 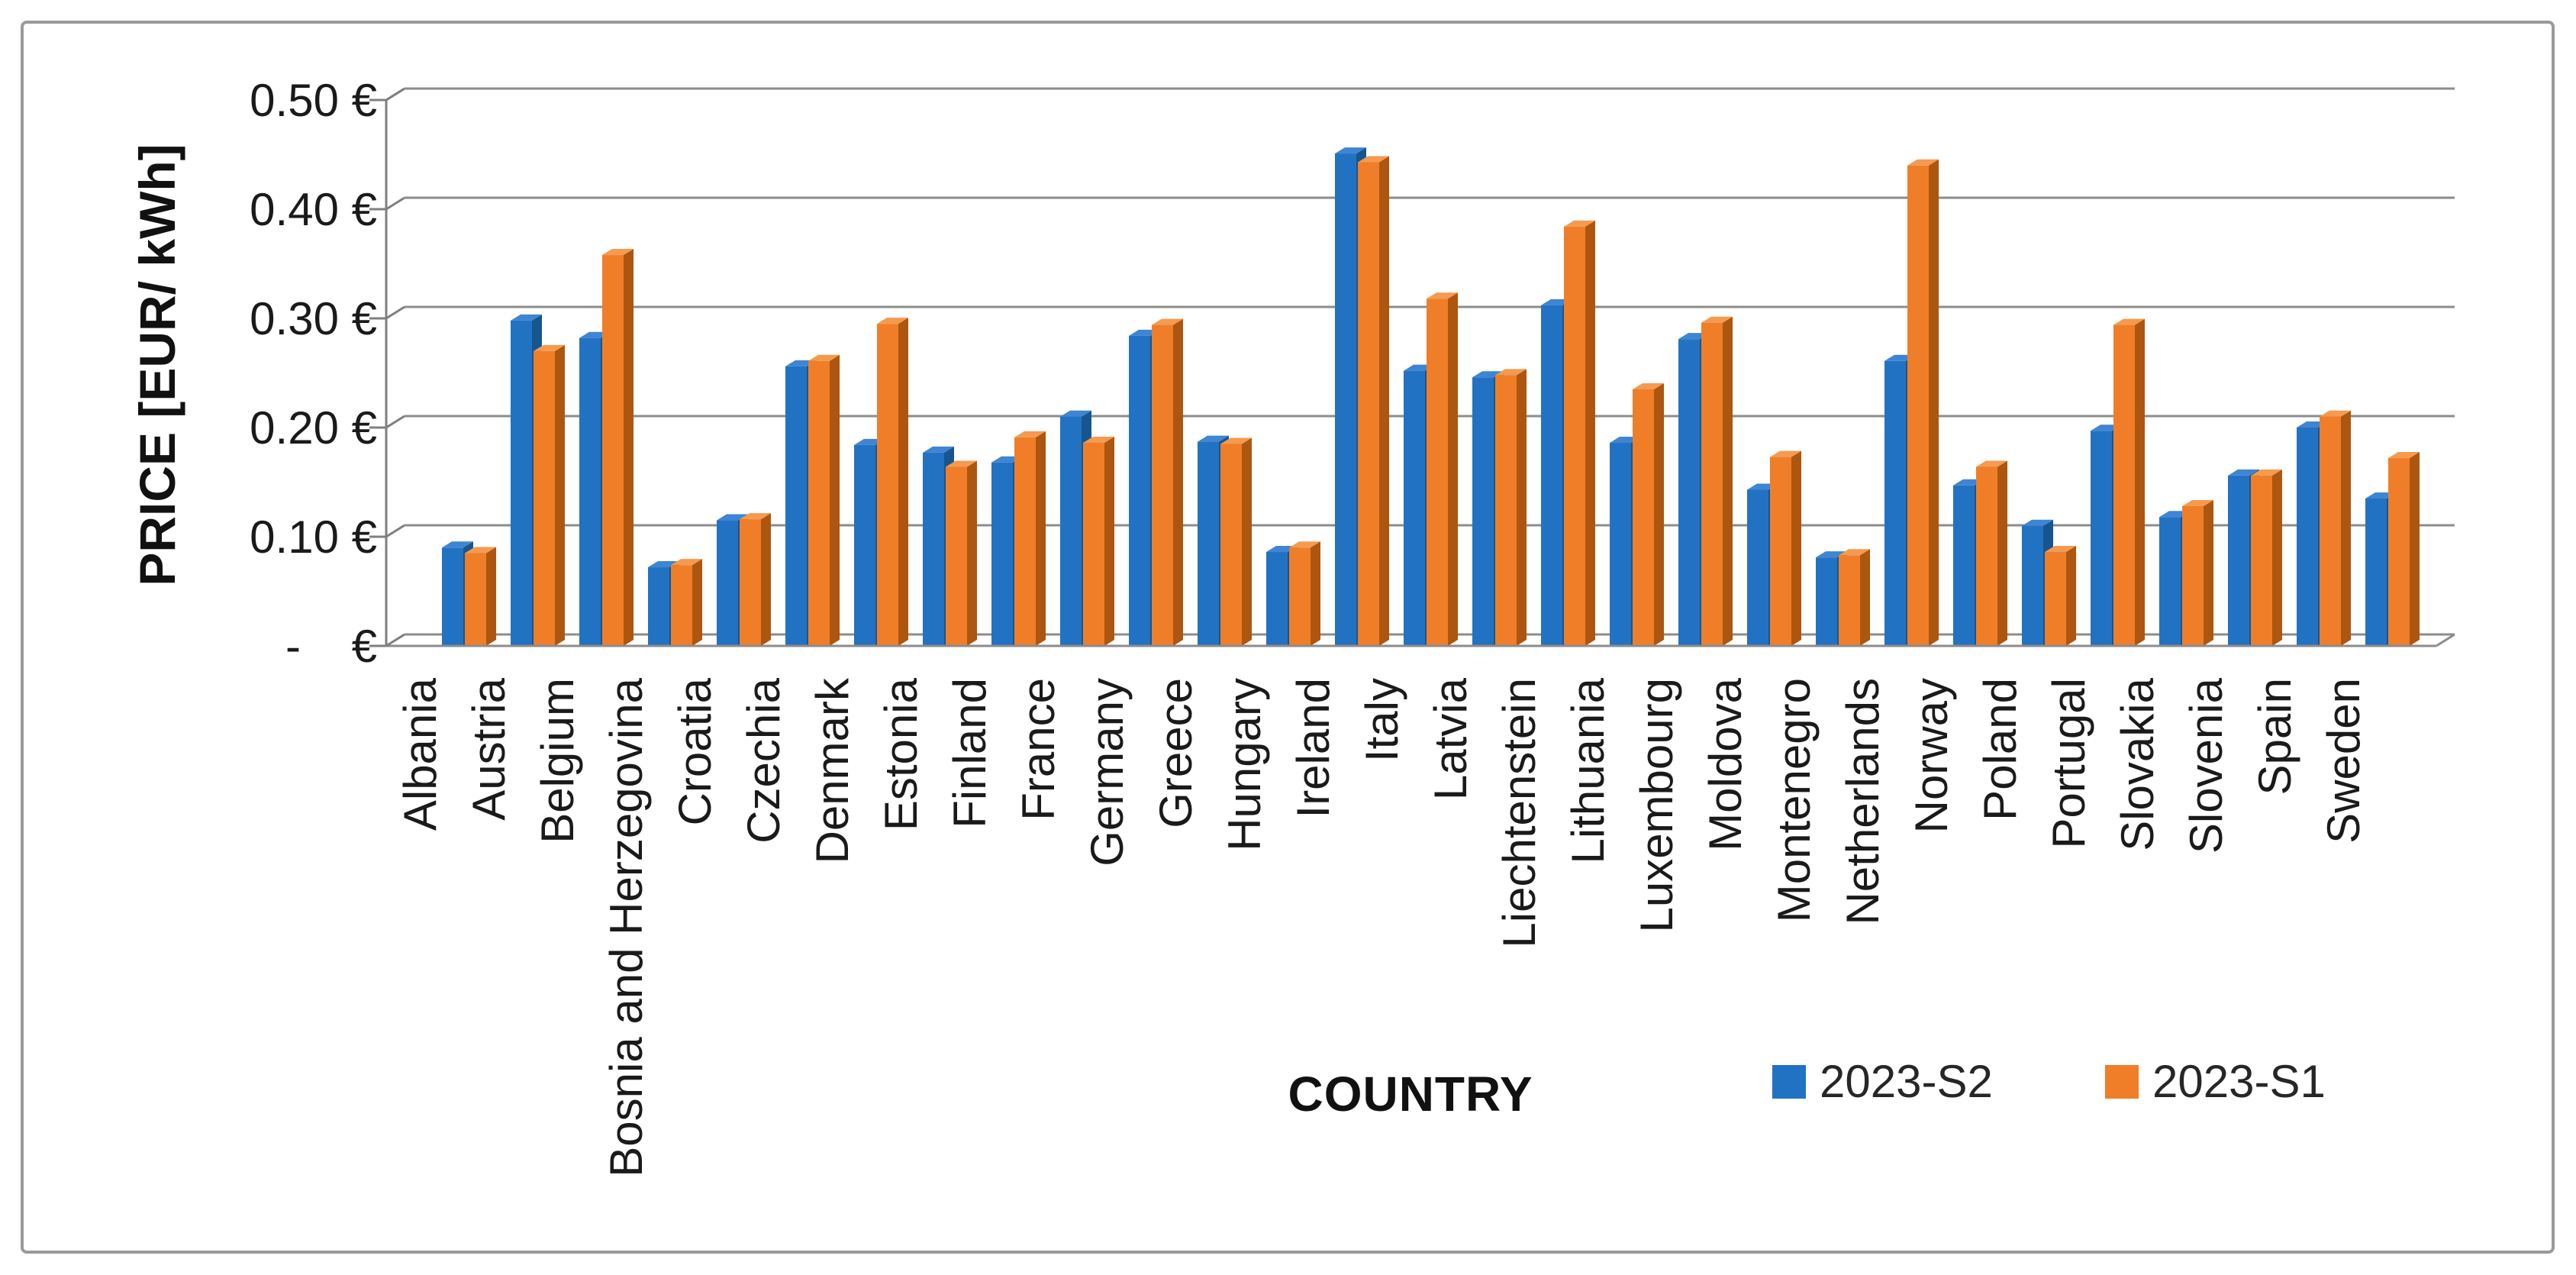 I want to click on x-category-label: Sweden, so click(x=2344, y=761).